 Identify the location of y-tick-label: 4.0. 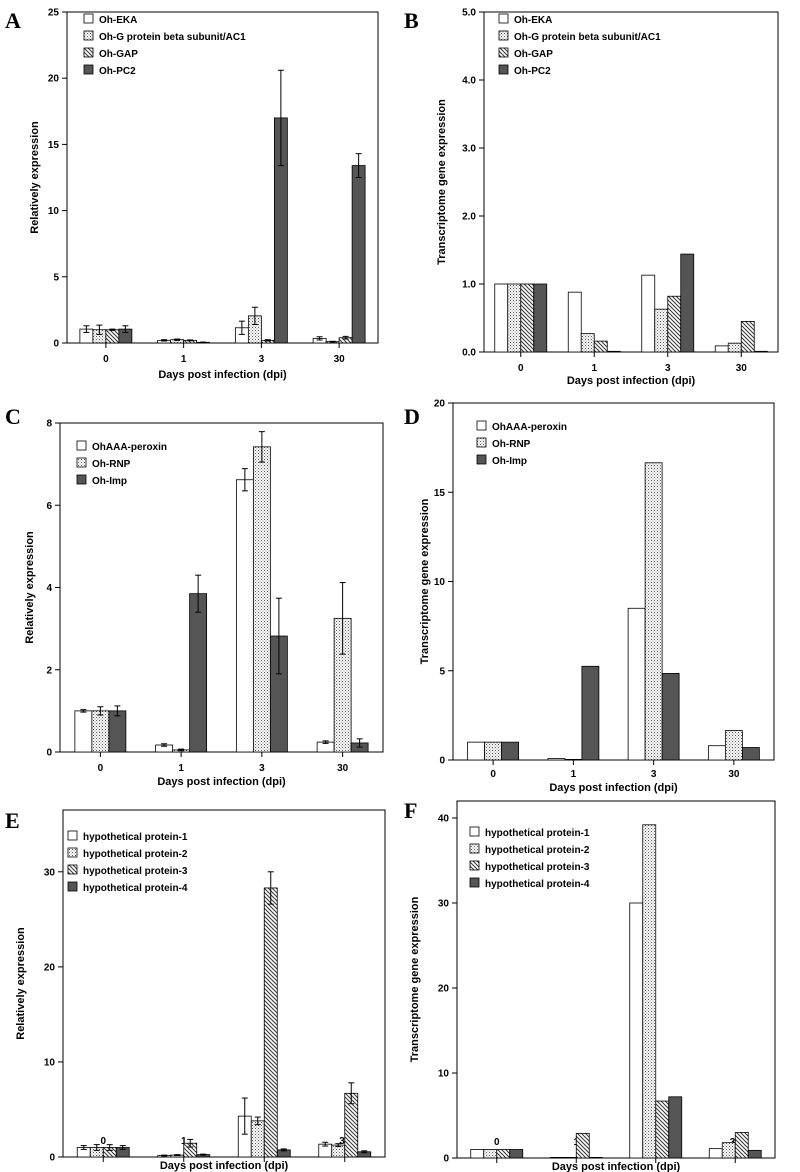
(469, 81).